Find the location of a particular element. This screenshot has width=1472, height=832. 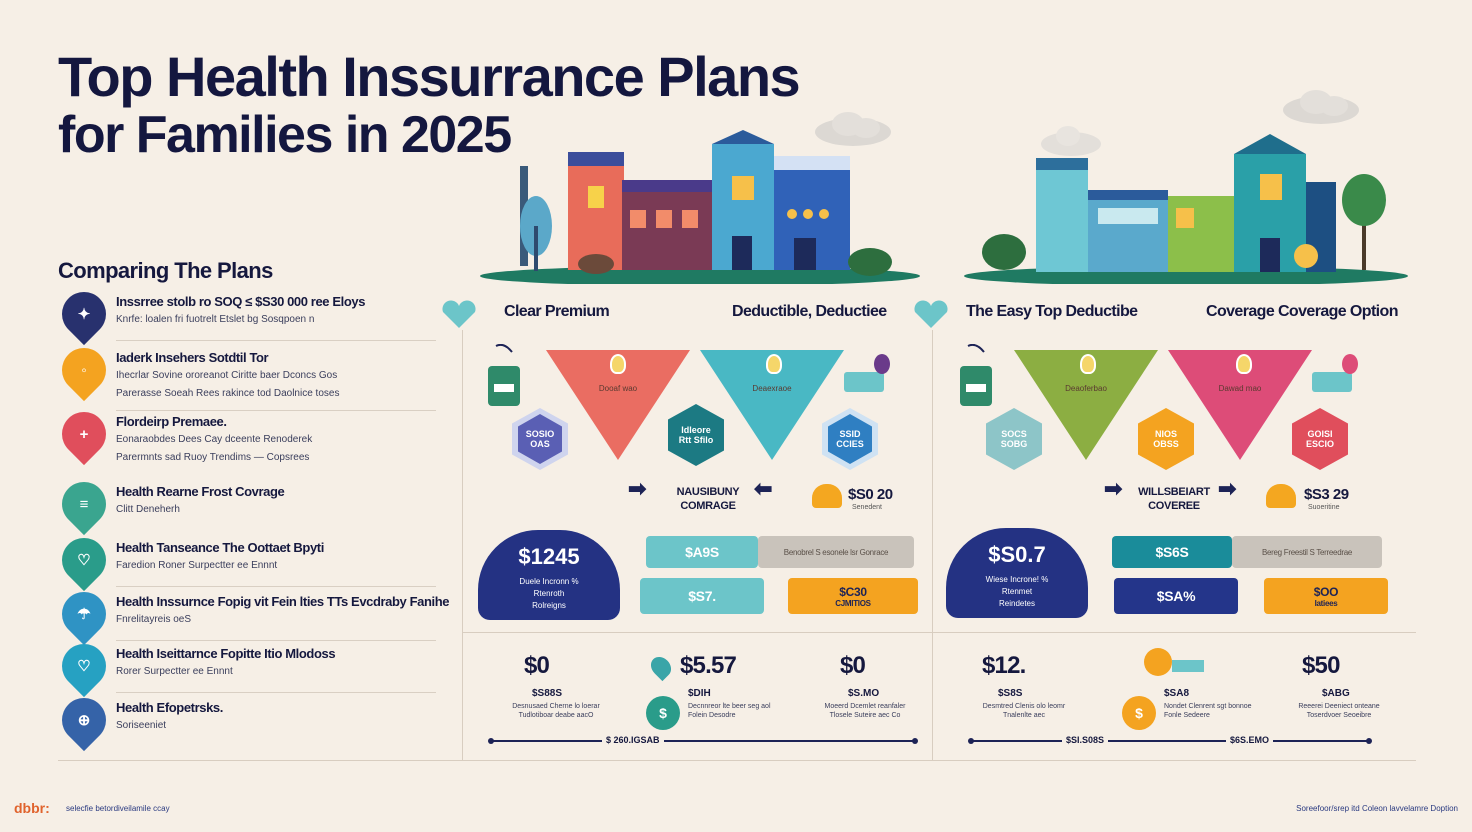

arrow-left-icon: ⬅ is located at coordinates (763, 488).